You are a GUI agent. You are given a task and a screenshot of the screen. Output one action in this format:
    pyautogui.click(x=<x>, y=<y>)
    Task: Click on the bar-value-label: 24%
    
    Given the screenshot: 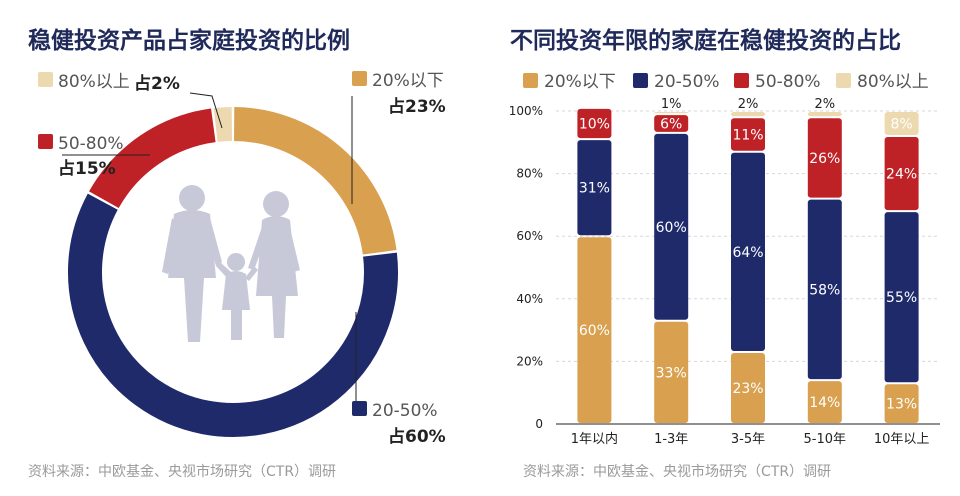 What is the action you would take?
    pyautogui.click(x=901, y=175)
    